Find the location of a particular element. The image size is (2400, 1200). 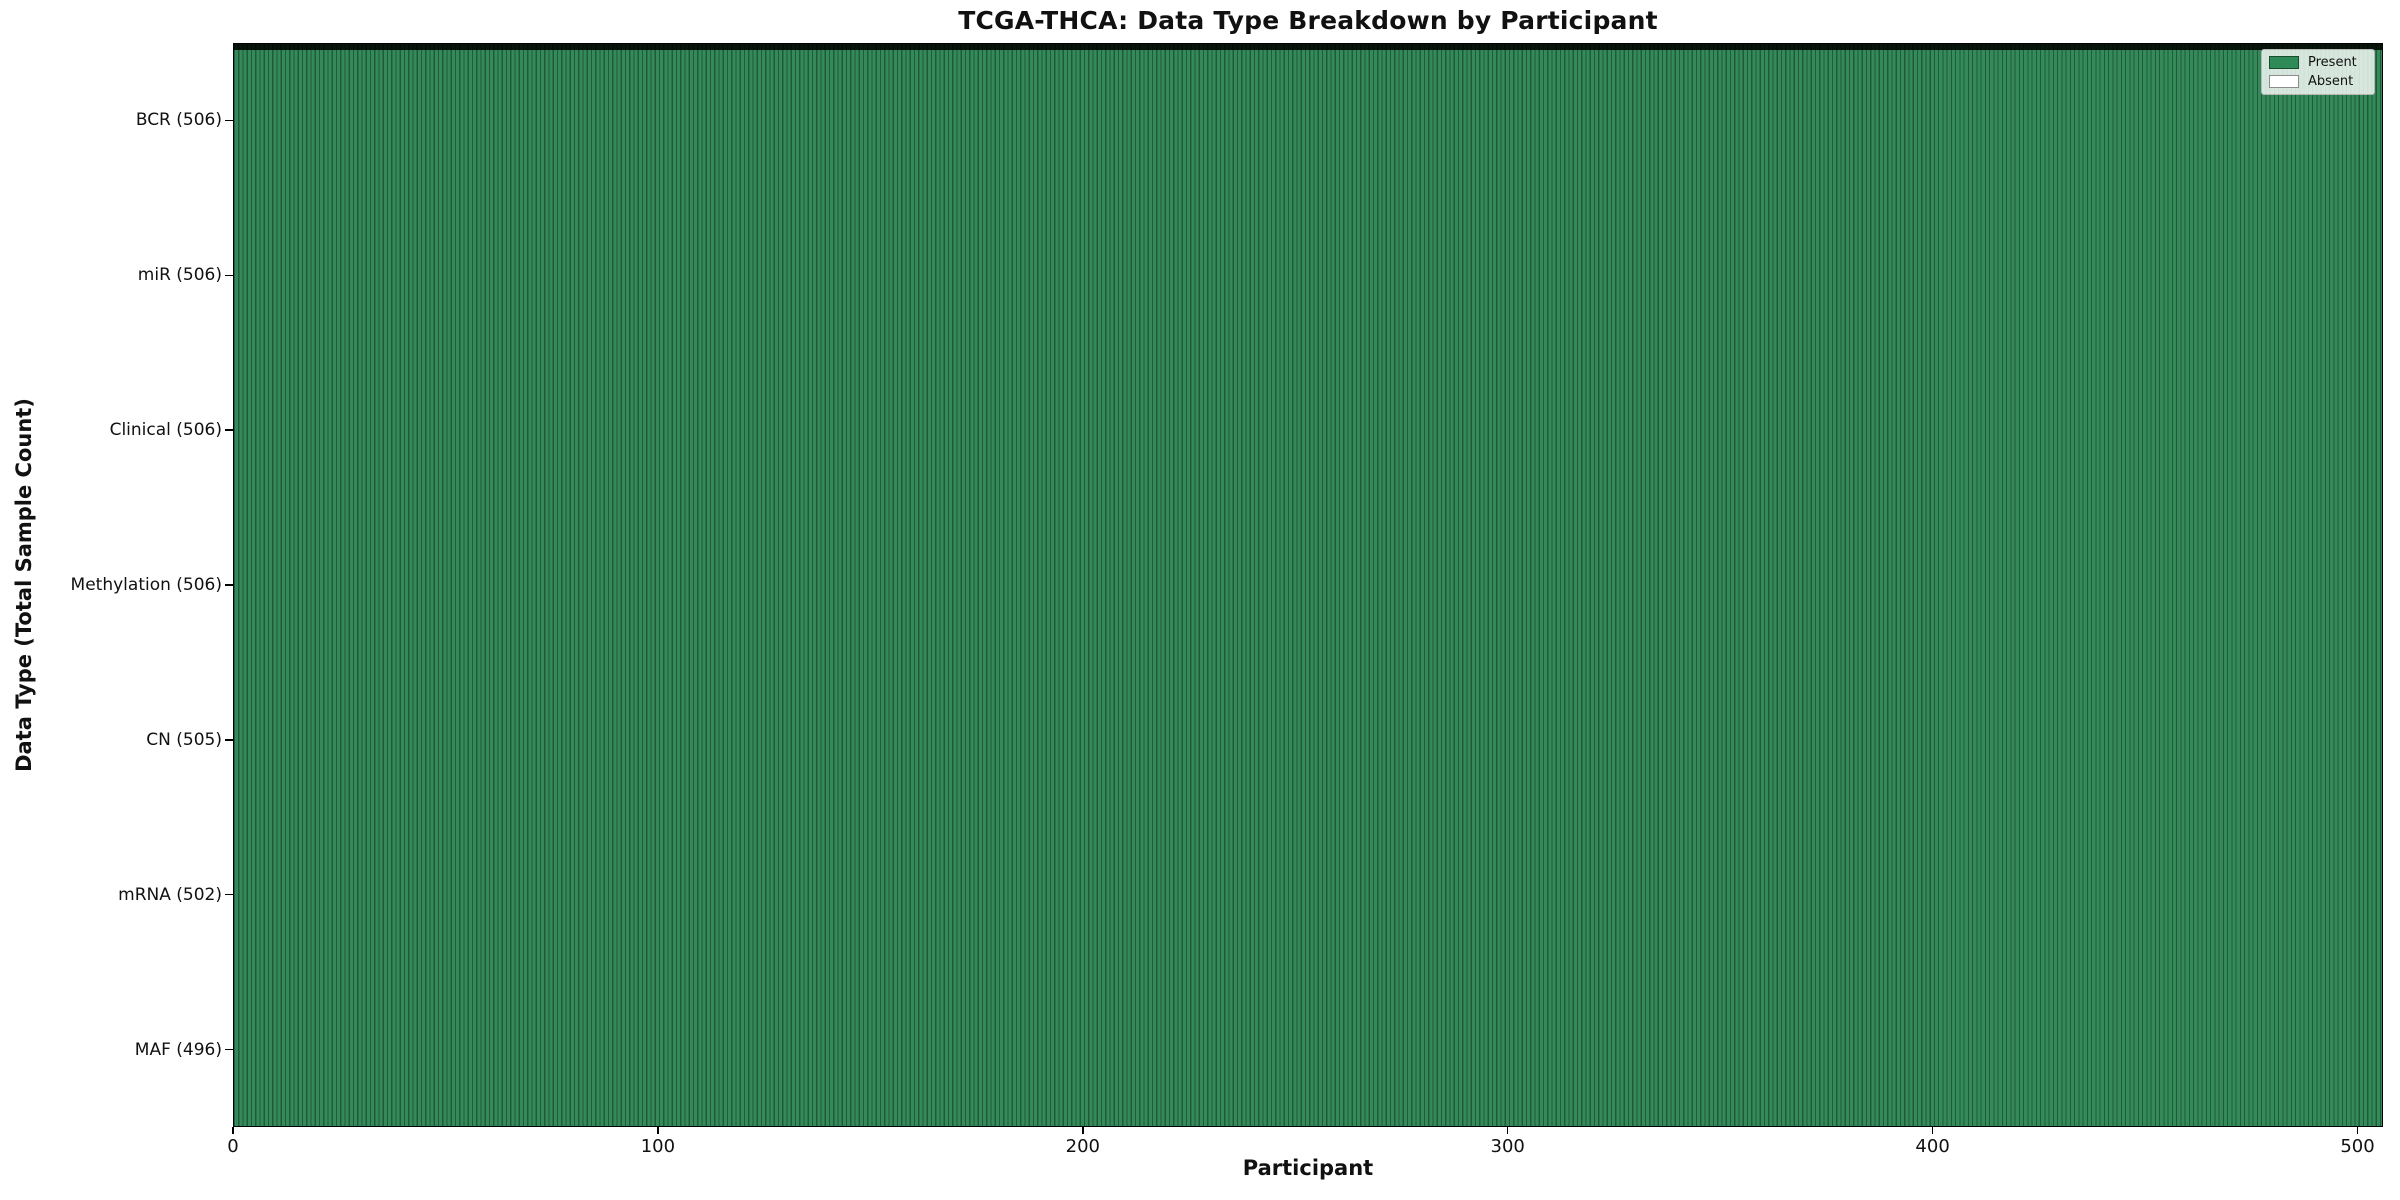

legend-label-absent: Absent is located at coordinates (2331, 81).